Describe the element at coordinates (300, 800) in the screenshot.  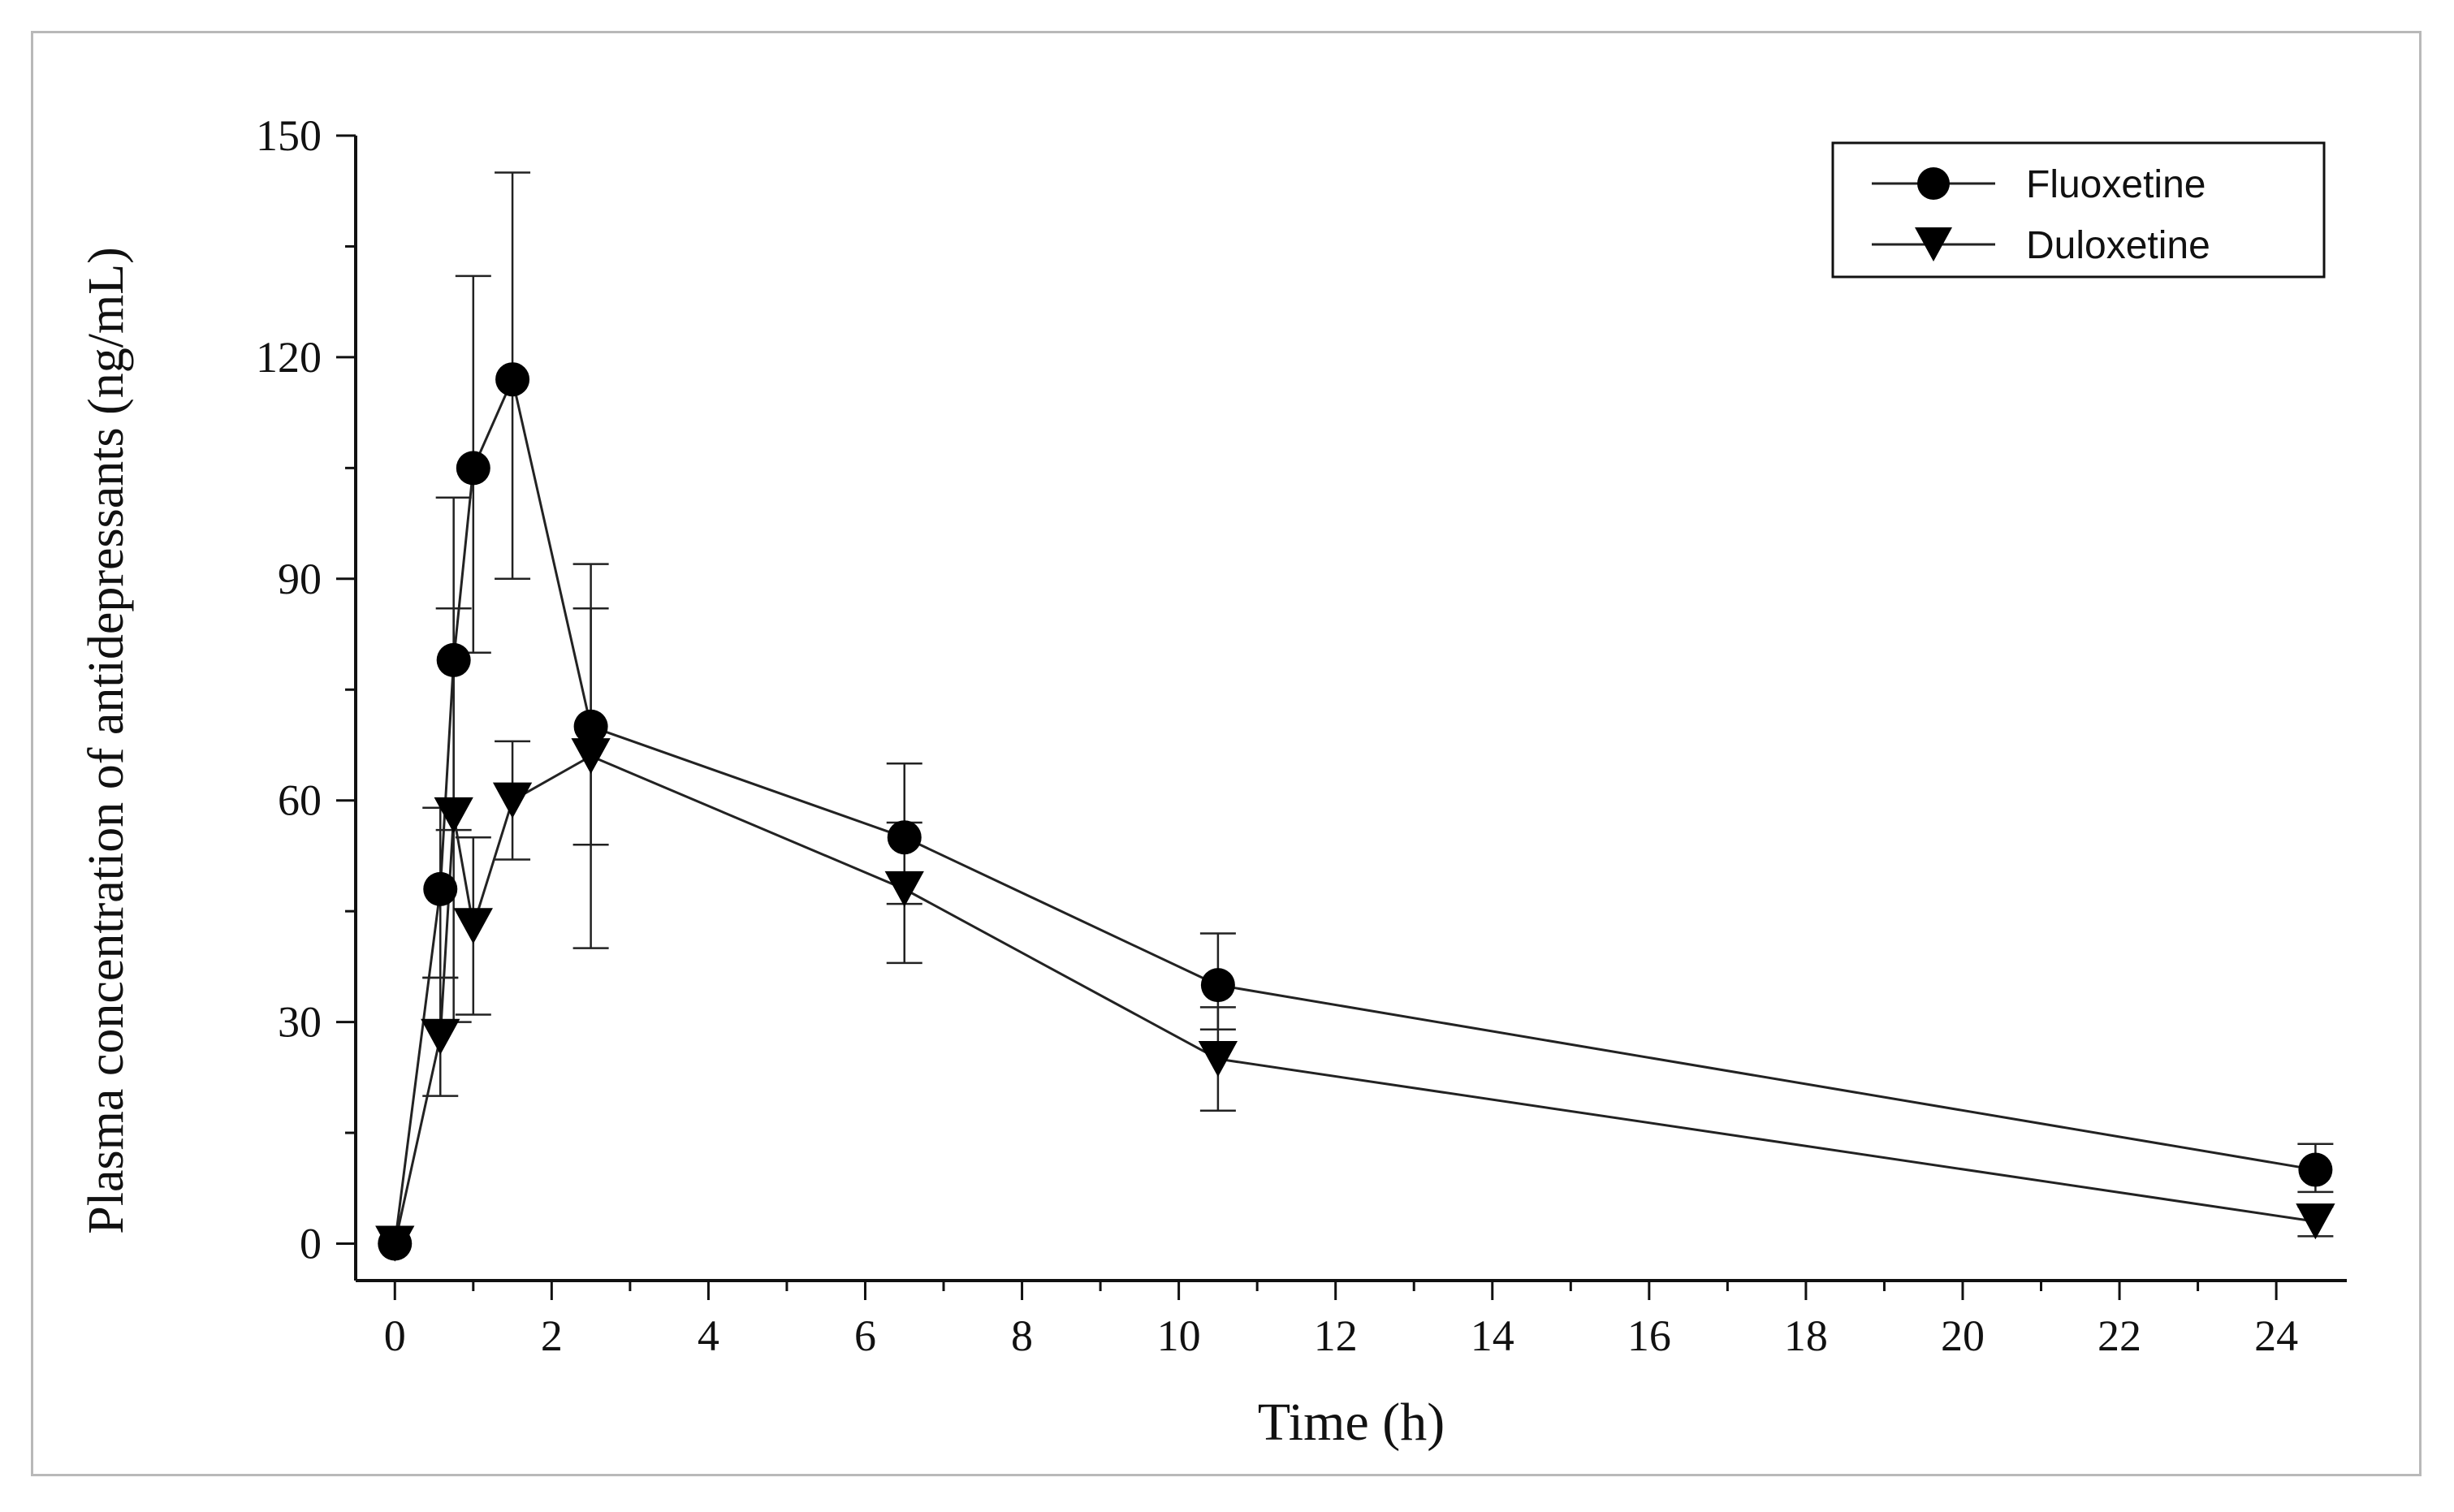
I see `y-tick-label: 60` at that location.